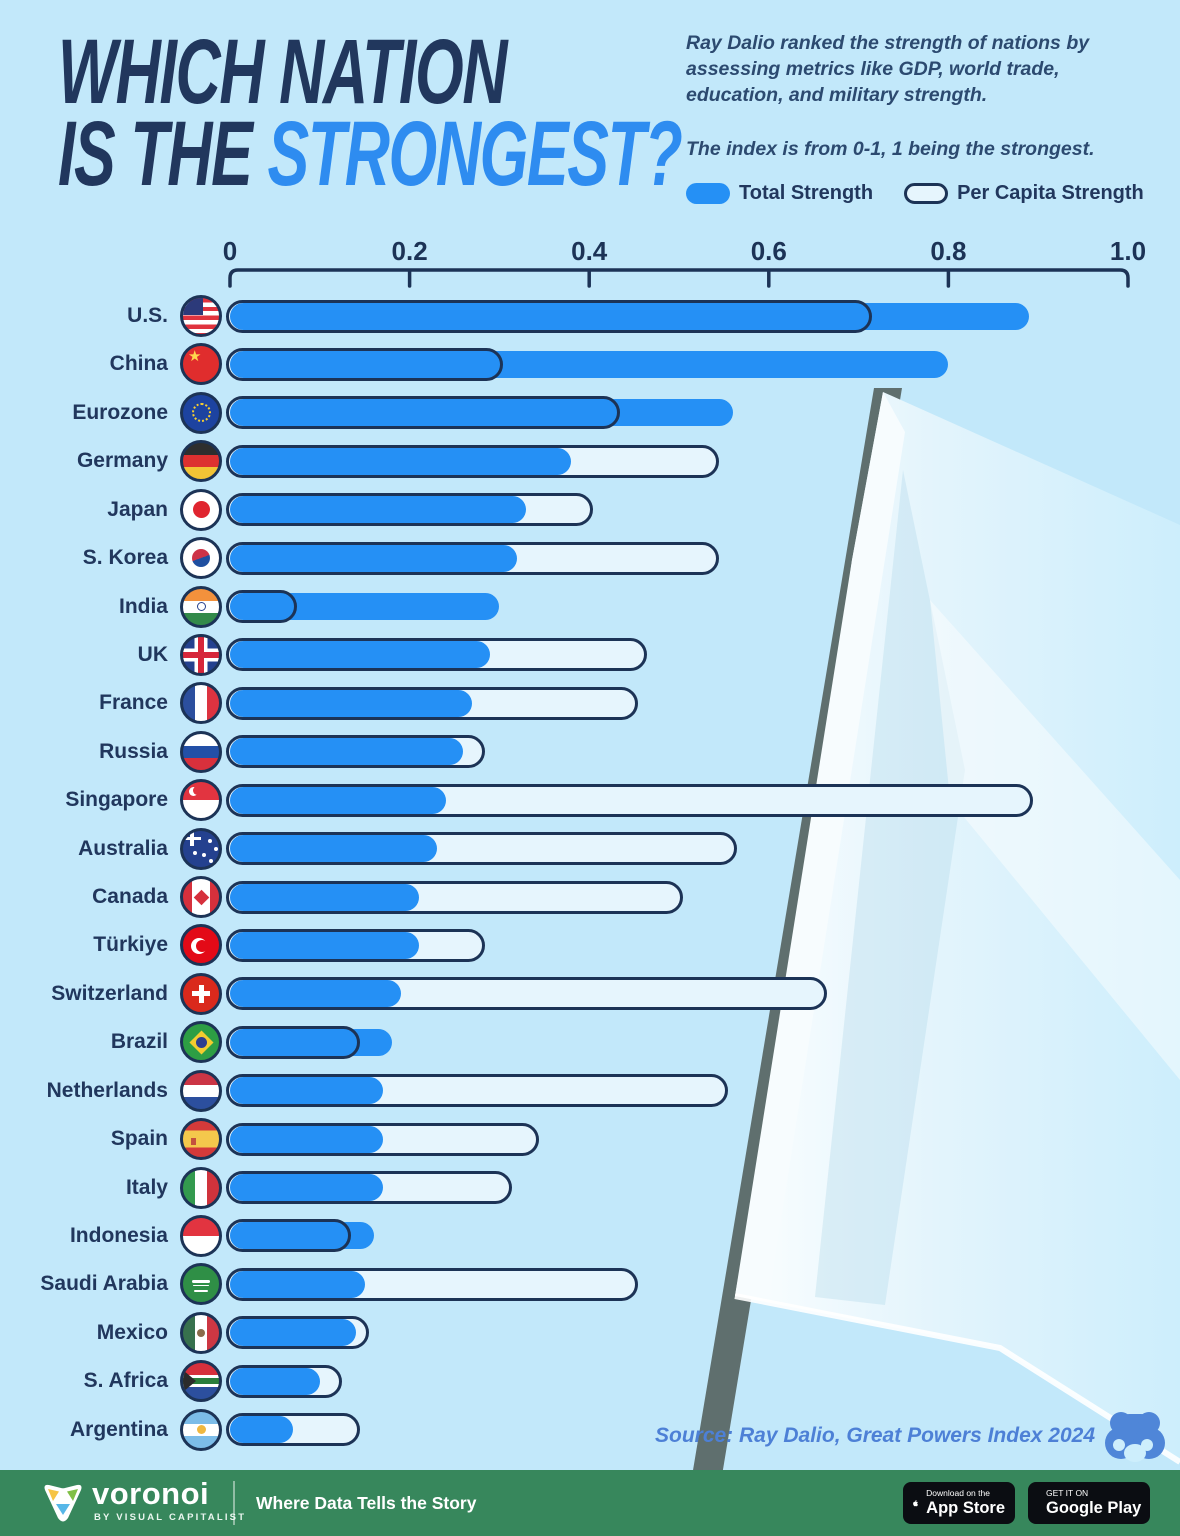 The width and height of the screenshot is (1180, 1536). I want to click on country-row: Australia, so click(590, 849).